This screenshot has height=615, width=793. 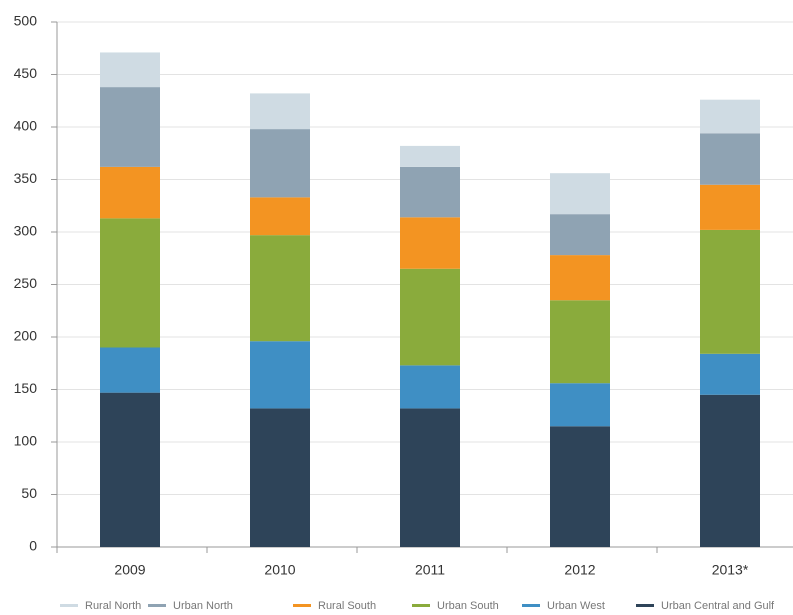 I want to click on y-tick-label: 400, so click(x=26, y=126).